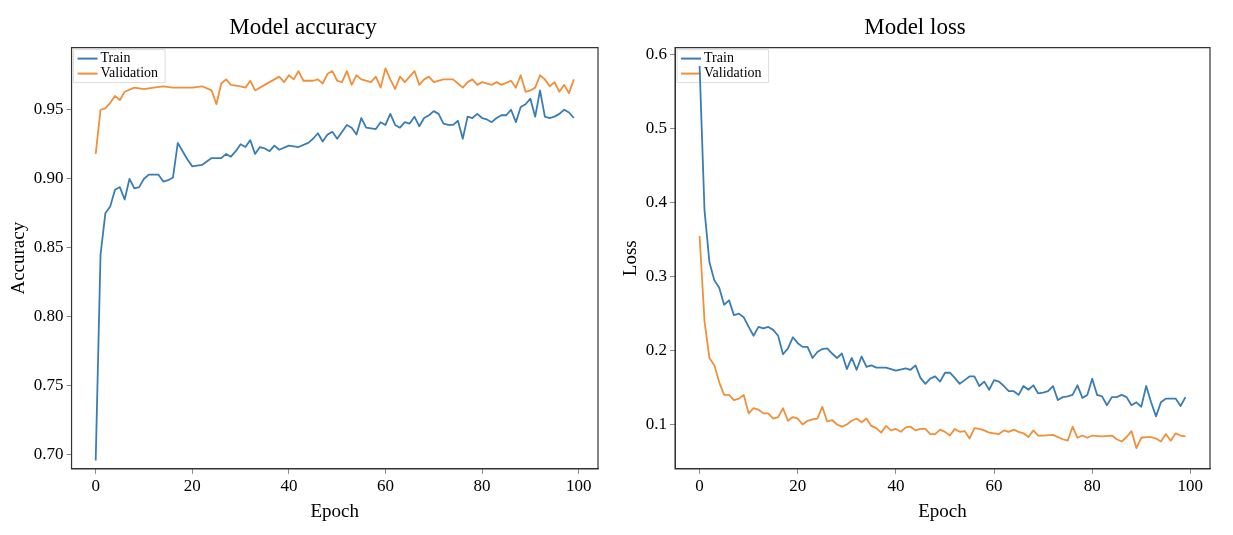 The image size is (1233, 535). Describe the element at coordinates (48, 109) in the screenshot. I see `y-tick-label: 0.95` at that location.